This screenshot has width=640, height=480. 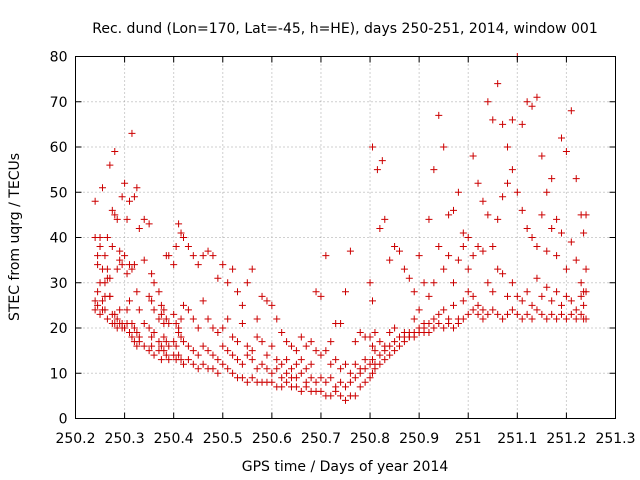 What do you see at coordinates (59, 239) in the screenshot?
I see `y-tick-label: 40` at bounding box center [59, 239].